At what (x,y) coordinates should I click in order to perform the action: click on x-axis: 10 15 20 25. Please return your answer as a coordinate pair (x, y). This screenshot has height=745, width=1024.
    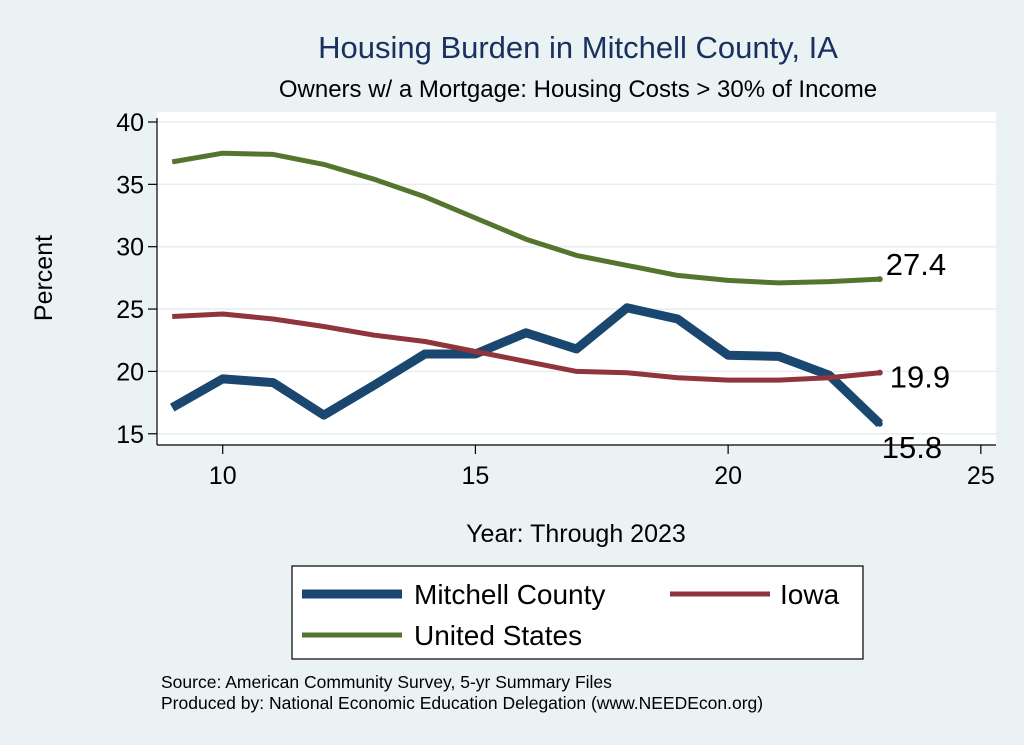
    Looking at the image, I should click on (576, 467).